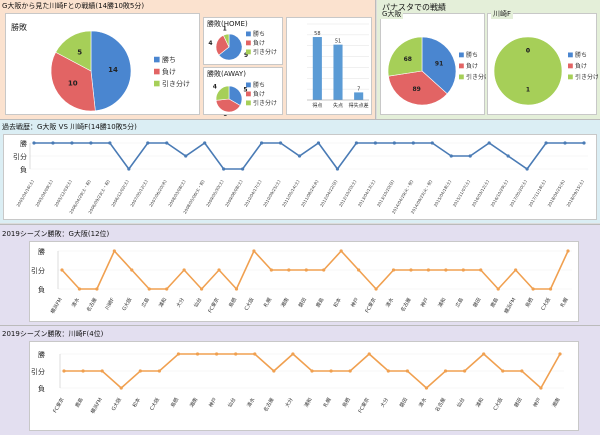 This screenshot has width=600, height=435. What do you see at coordinates (243, 41) in the screenshot?
I see `home-pie-chart: 勝敗(HOME) 9 4 1 勝ち 負け 引き分け` at bounding box center [243, 41].